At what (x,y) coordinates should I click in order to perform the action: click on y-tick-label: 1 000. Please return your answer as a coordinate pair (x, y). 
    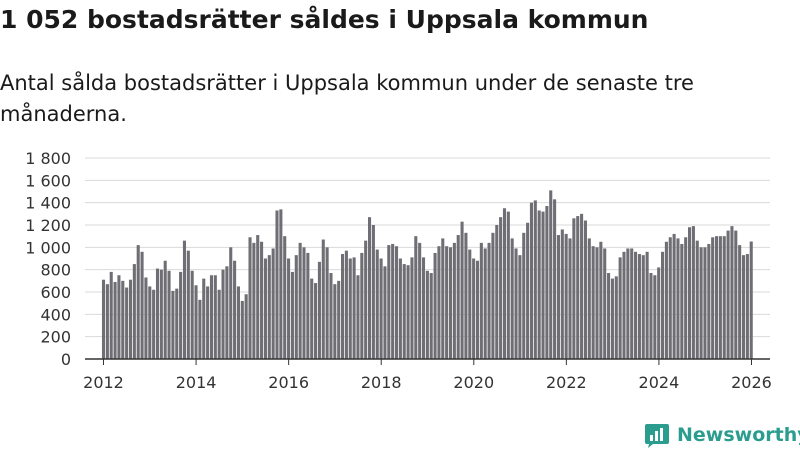
    Looking at the image, I should click on (48, 247).